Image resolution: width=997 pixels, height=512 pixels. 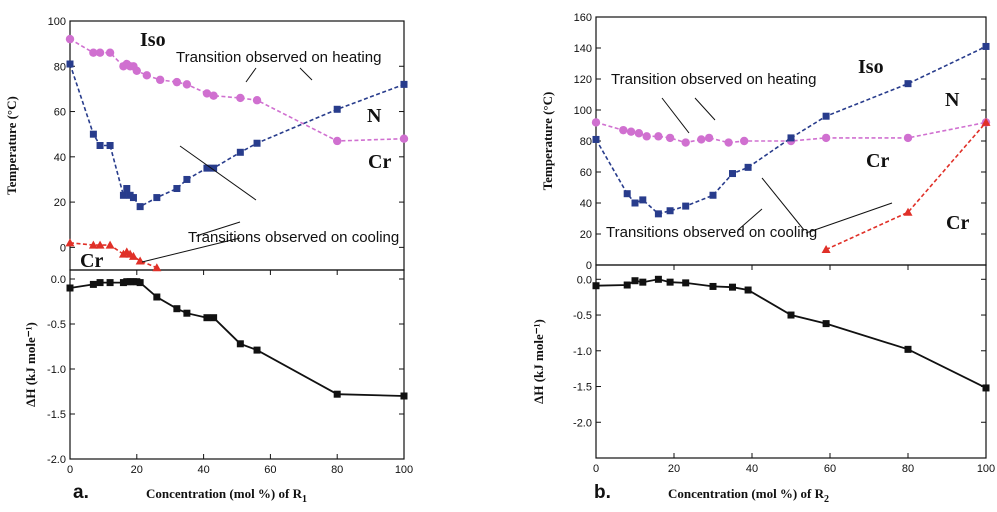 I want to click on panel-label-b: b., so click(x=602, y=492).